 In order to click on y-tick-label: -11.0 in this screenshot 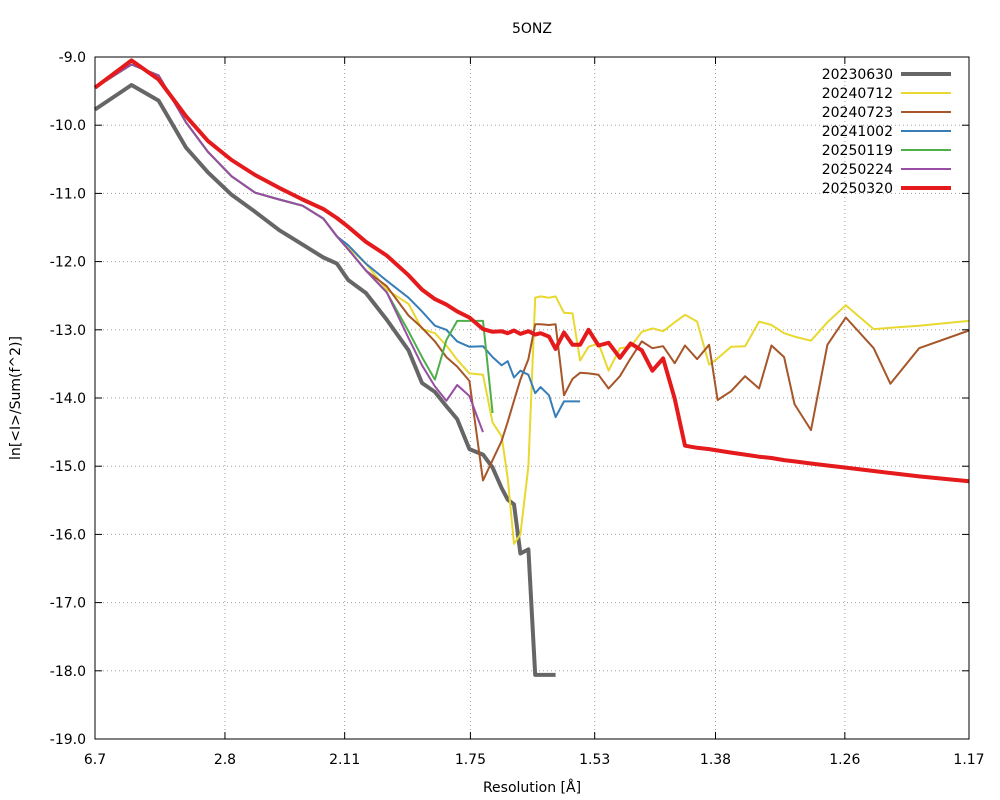, I will do `click(68, 194)`.